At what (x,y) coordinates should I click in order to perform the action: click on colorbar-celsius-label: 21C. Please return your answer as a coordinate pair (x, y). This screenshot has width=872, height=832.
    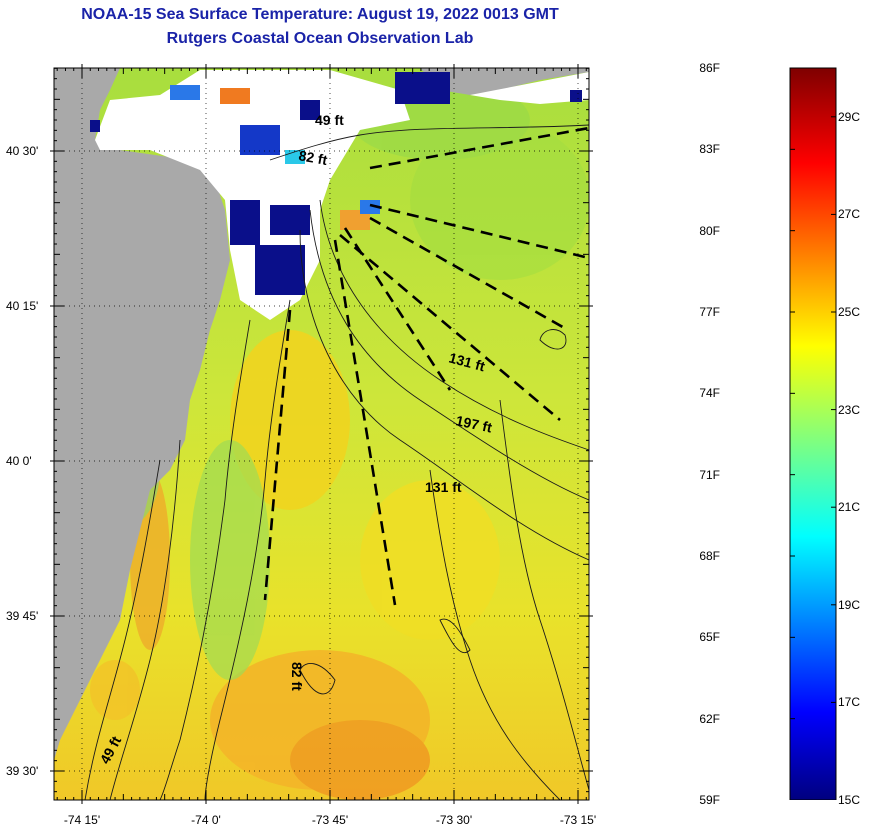
    Looking at the image, I should click on (849, 507).